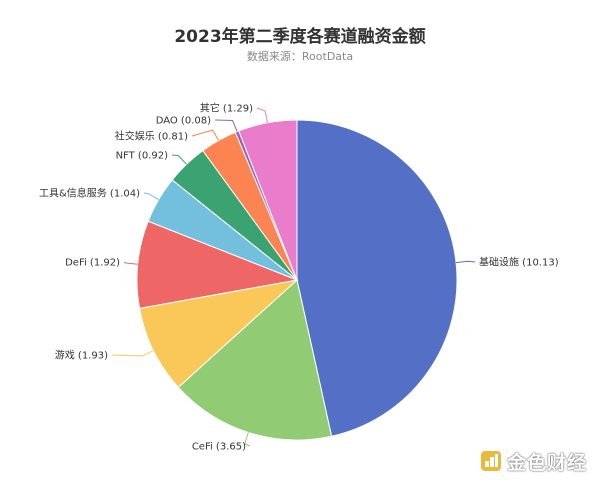 The image size is (600, 482). What do you see at coordinates (89, 193) in the screenshot?
I see `slice-label-5: 工具&信息服务 (1.04)` at bounding box center [89, 193].